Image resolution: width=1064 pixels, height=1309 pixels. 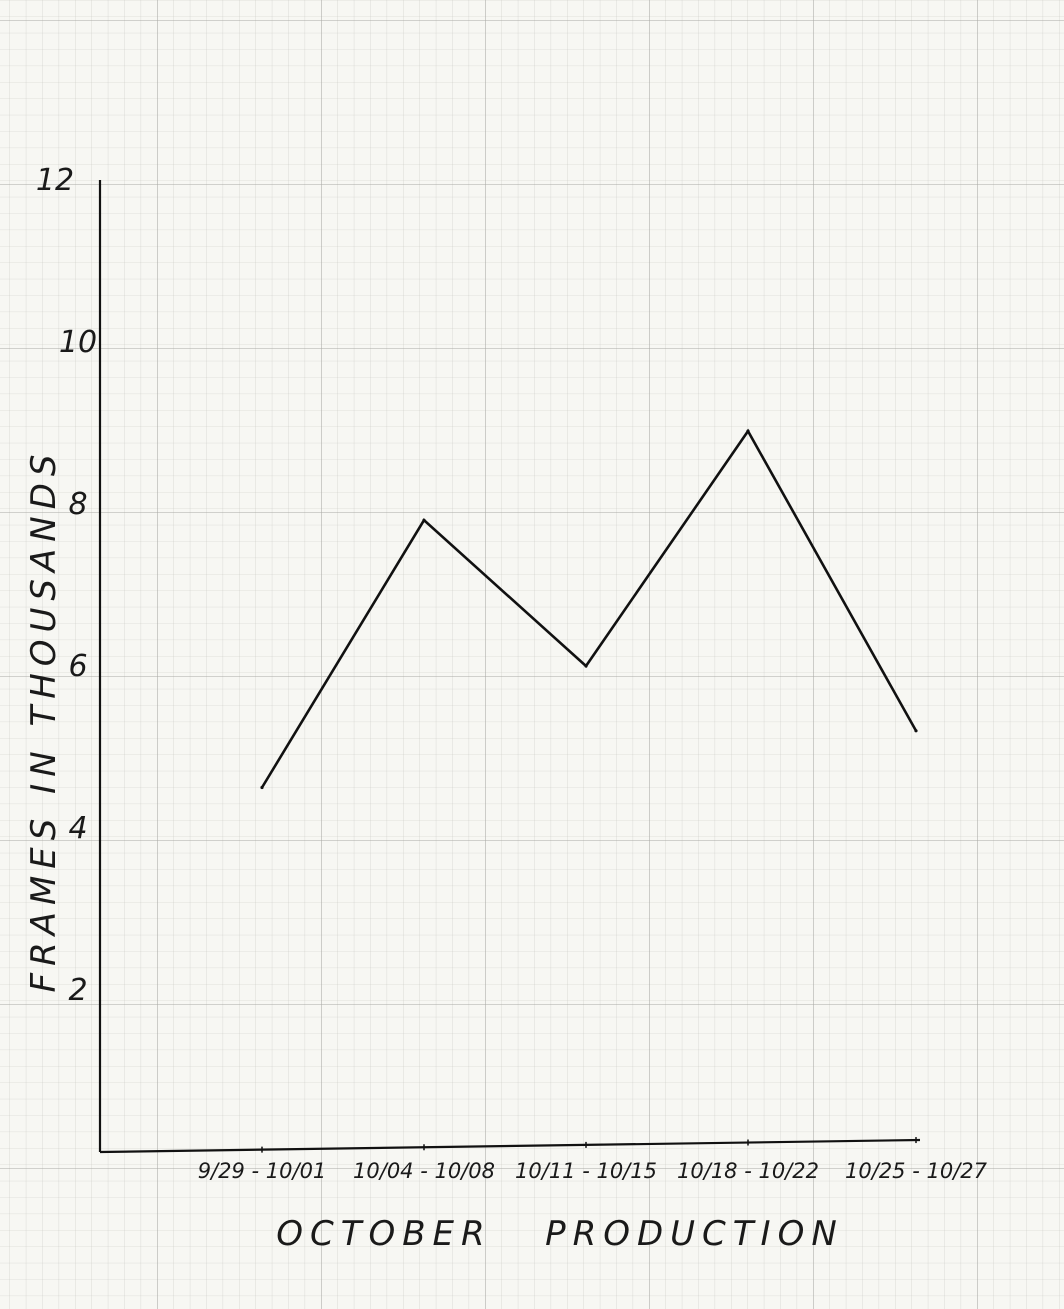 I want to click on y-tick-label: 4, so click(x=77, y=828).